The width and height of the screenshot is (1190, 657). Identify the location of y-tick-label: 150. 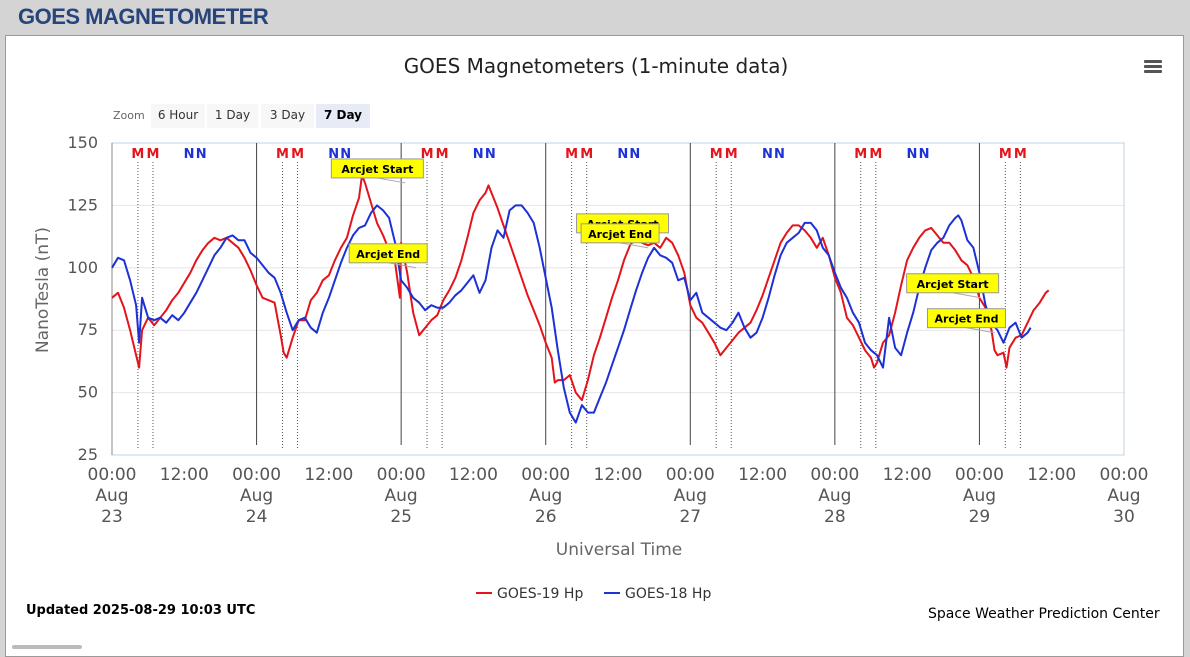
(82, 142).